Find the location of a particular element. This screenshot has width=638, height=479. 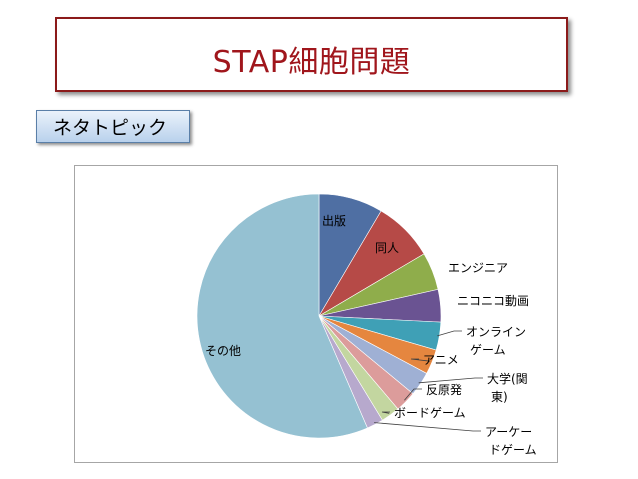

page-title: STAP細胞問題 is located at coordinates (311, 62).